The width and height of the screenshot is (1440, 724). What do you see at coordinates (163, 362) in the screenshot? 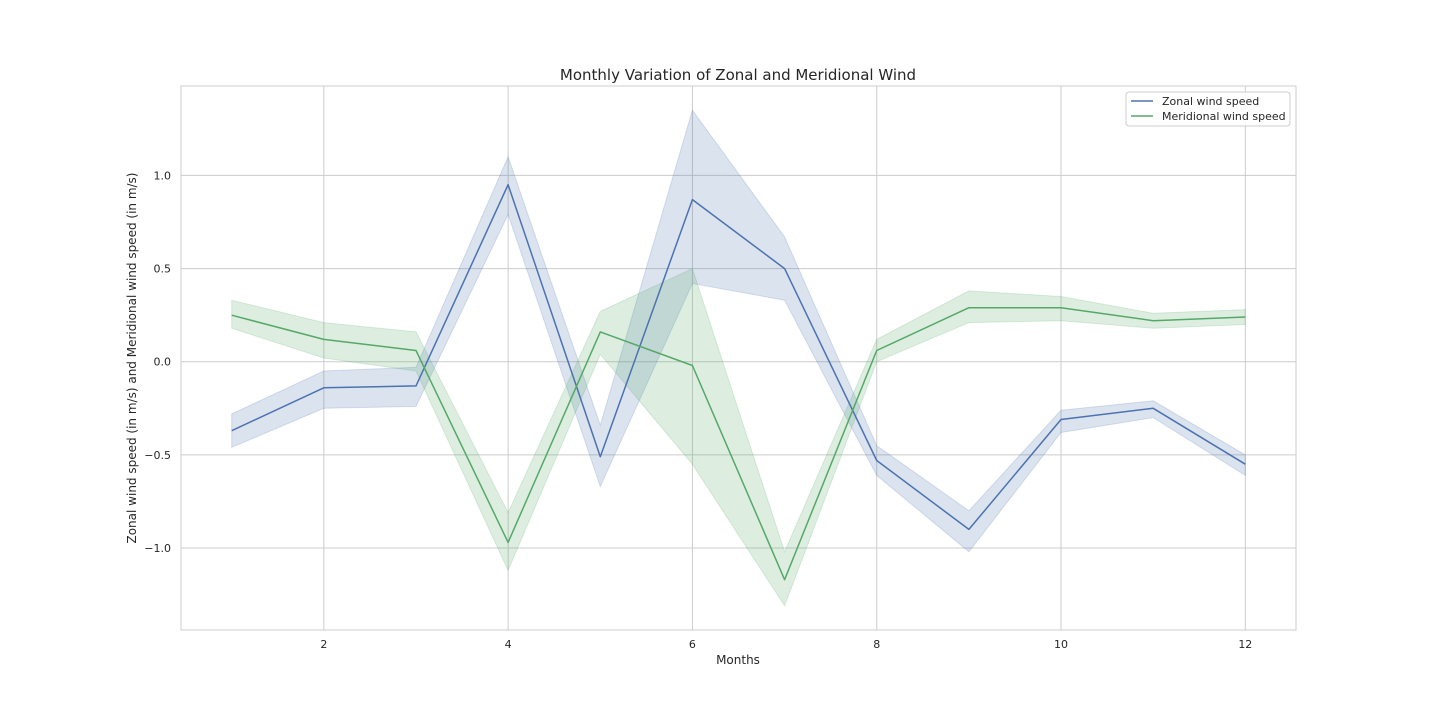
I see `y-tick-label: 0.0` at bounding box center [163, 362].